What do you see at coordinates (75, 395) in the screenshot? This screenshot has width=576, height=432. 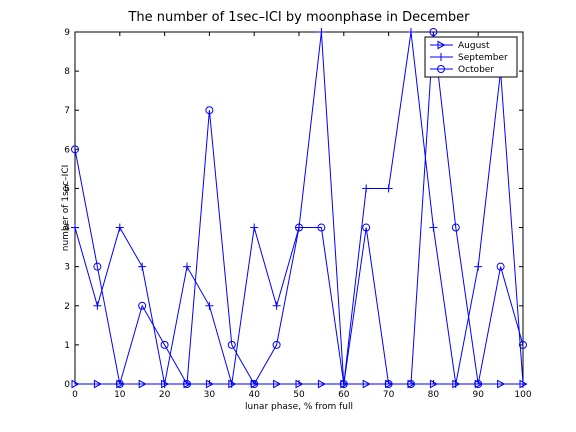 I see `x-tick-label: 0` at bounding box center [75, 395].